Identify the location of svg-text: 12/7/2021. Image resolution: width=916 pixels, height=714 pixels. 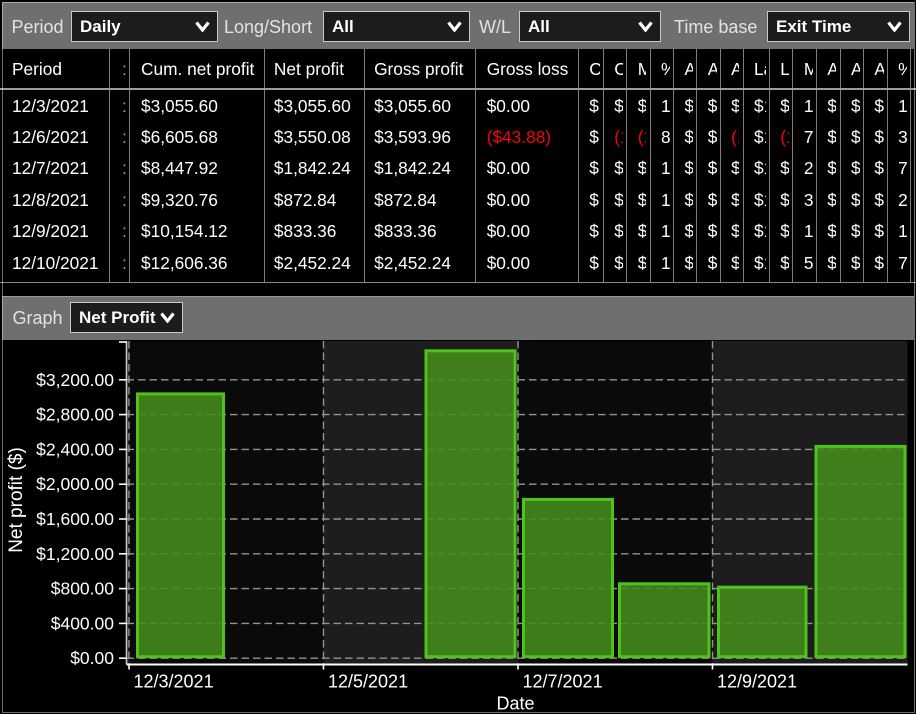
(563, 682).